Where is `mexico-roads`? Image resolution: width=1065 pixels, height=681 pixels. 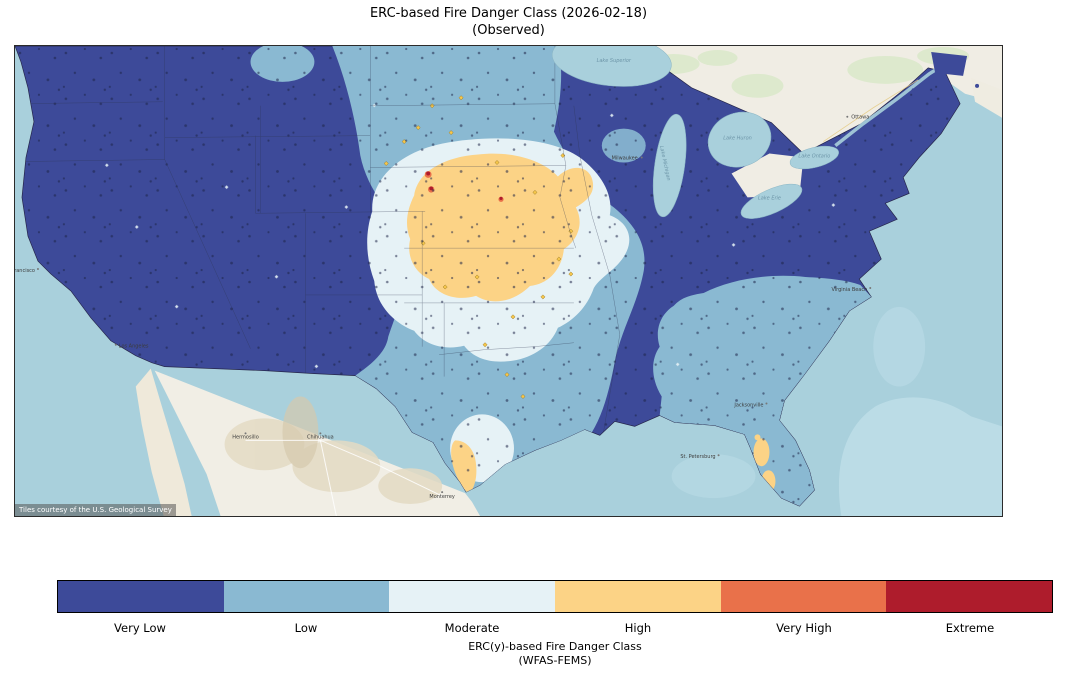 mexico-roads is located at coordinates (344, 477).